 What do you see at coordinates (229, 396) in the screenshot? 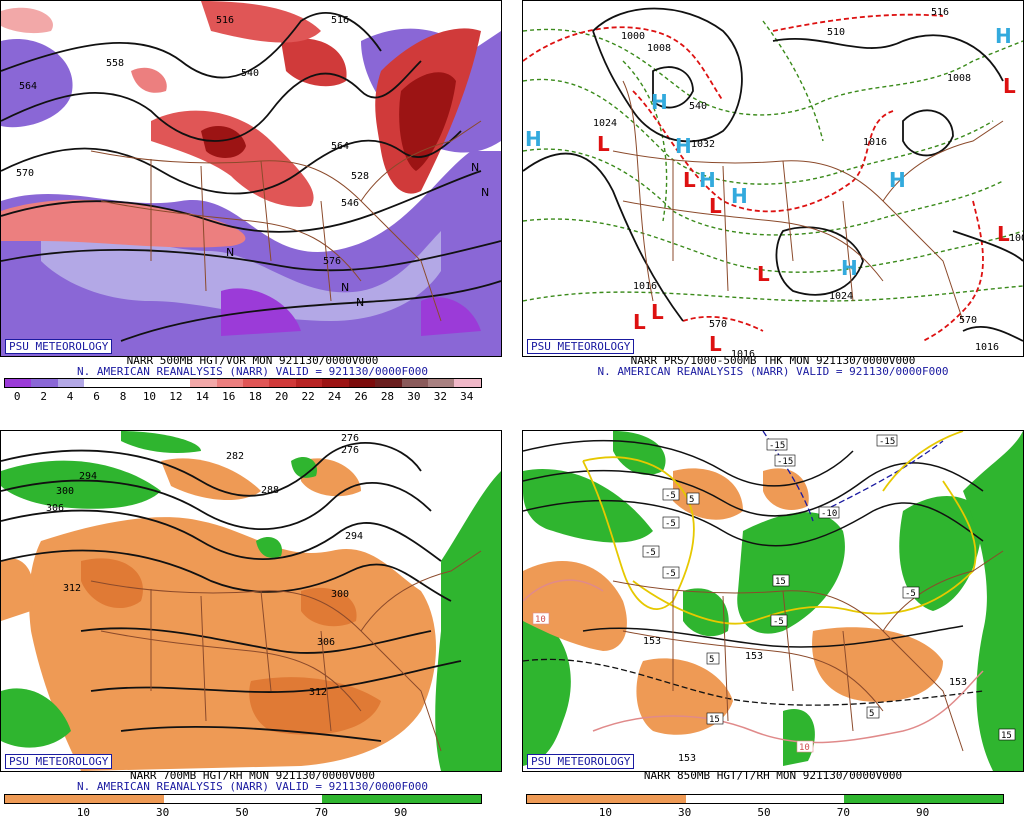
I see `scale-label: 16` at bounding box center [229, 396].